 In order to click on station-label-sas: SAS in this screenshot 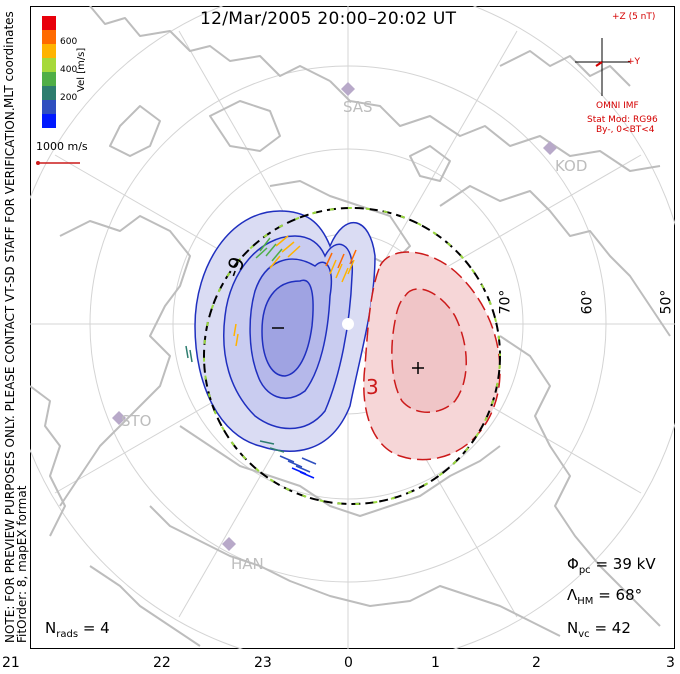, I will do `click(358, 107)`.